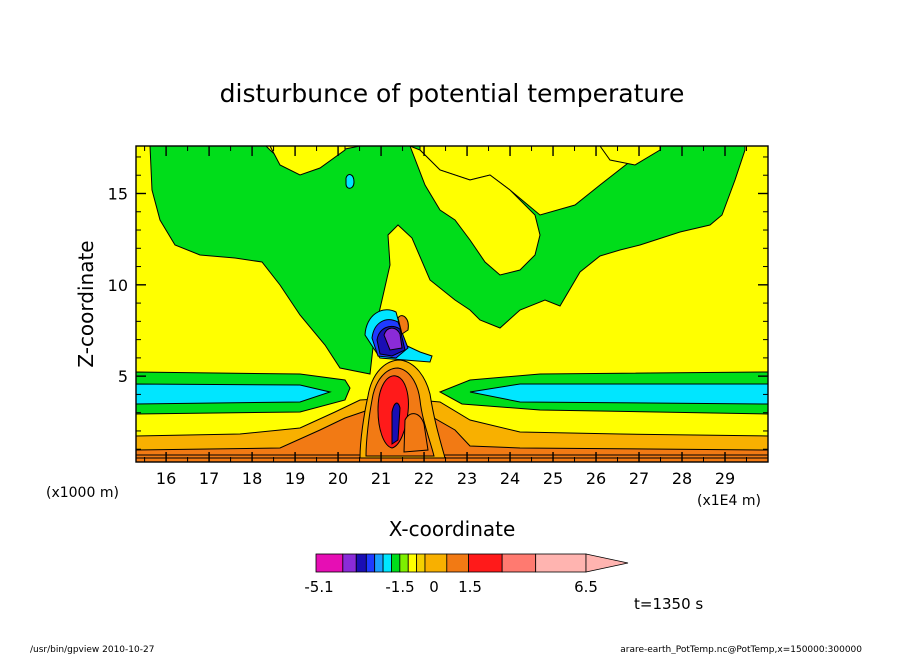 The width and height of the screenshot is (904, 654). What do you see at coordinates (445, 478) in the screenshot?
I see `x-tick-labels: 16 17 18 19 20 21 22 23 24 25 26 27 28 29` at bounding box center [445, 478].